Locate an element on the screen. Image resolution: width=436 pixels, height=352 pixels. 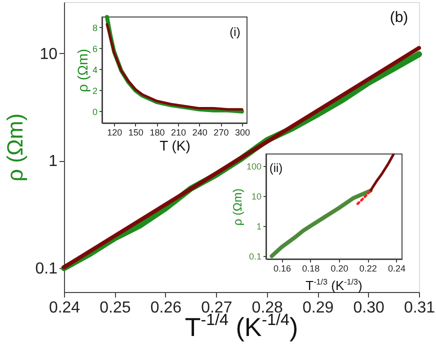
x-tick-label: 0.29 is located at coordinates (318, 308).